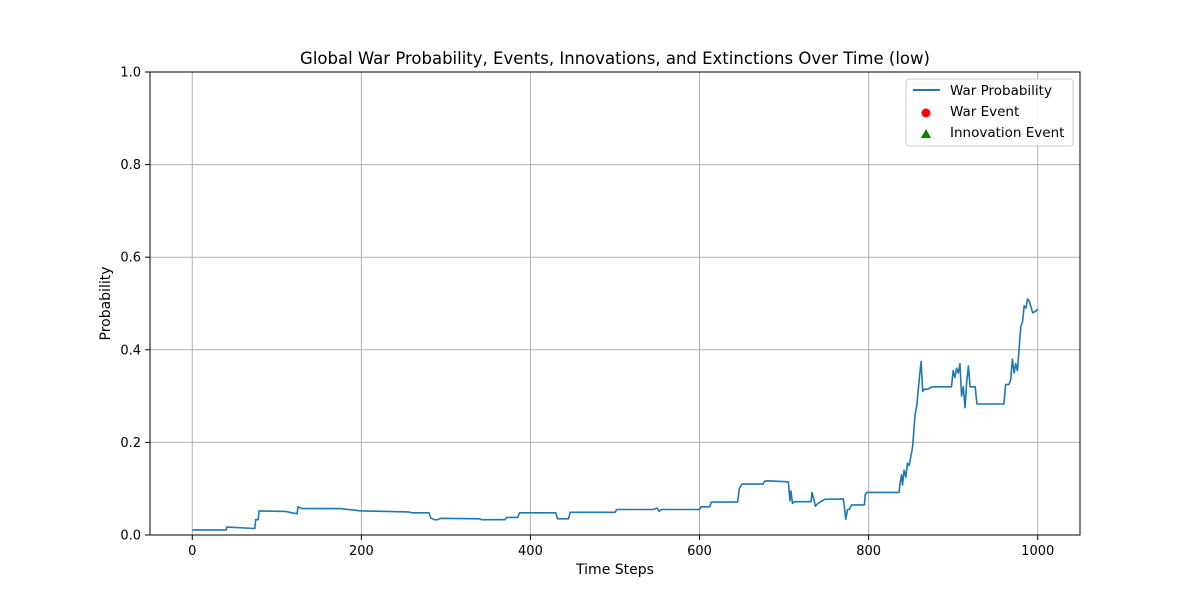 Image resolution: width=1200 pixels, height=600 pixels. I want to click on y-axis: 0.0 0.2 0.4 0.6 0.8 1.0, so click(135, 305).